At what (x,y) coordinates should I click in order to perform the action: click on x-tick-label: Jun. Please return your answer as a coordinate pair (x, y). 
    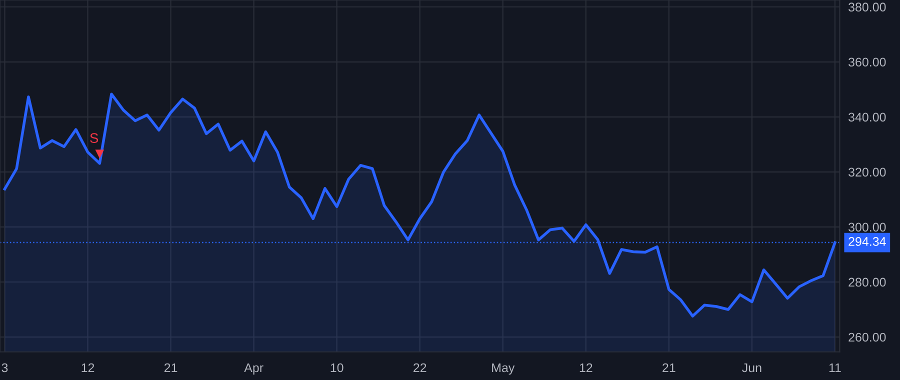
    Looking at the image, I should click on (752, 367).